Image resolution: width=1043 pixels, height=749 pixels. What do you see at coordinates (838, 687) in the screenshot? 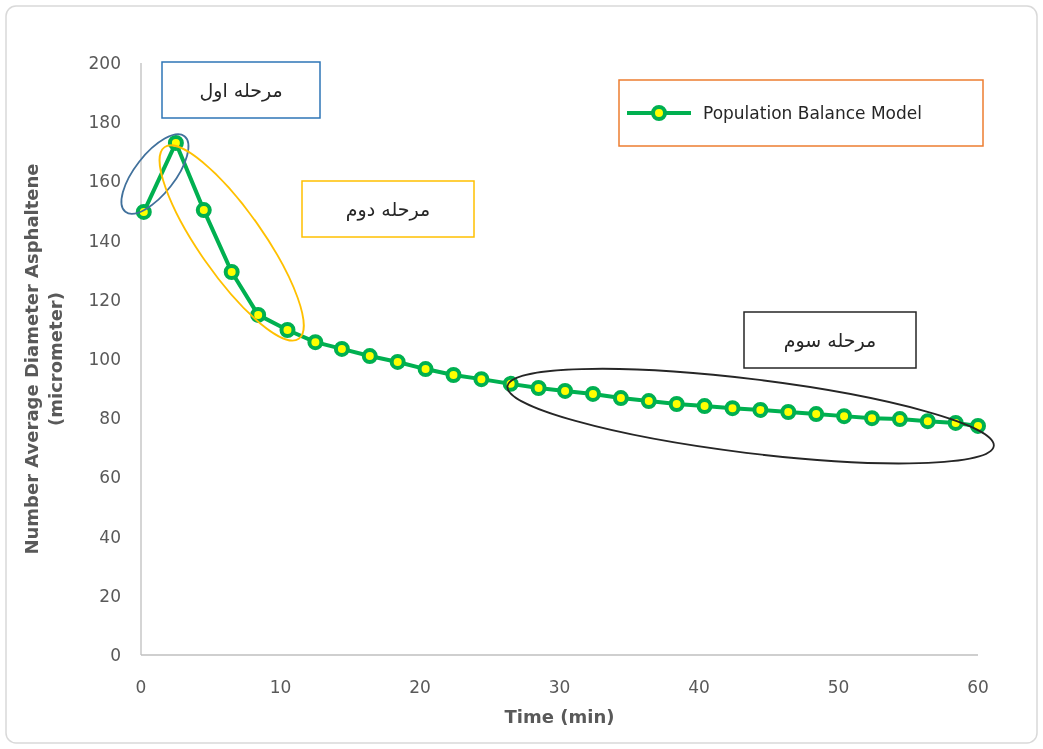
I see `x-tick-label: 50` at bounding box center [838, 687].